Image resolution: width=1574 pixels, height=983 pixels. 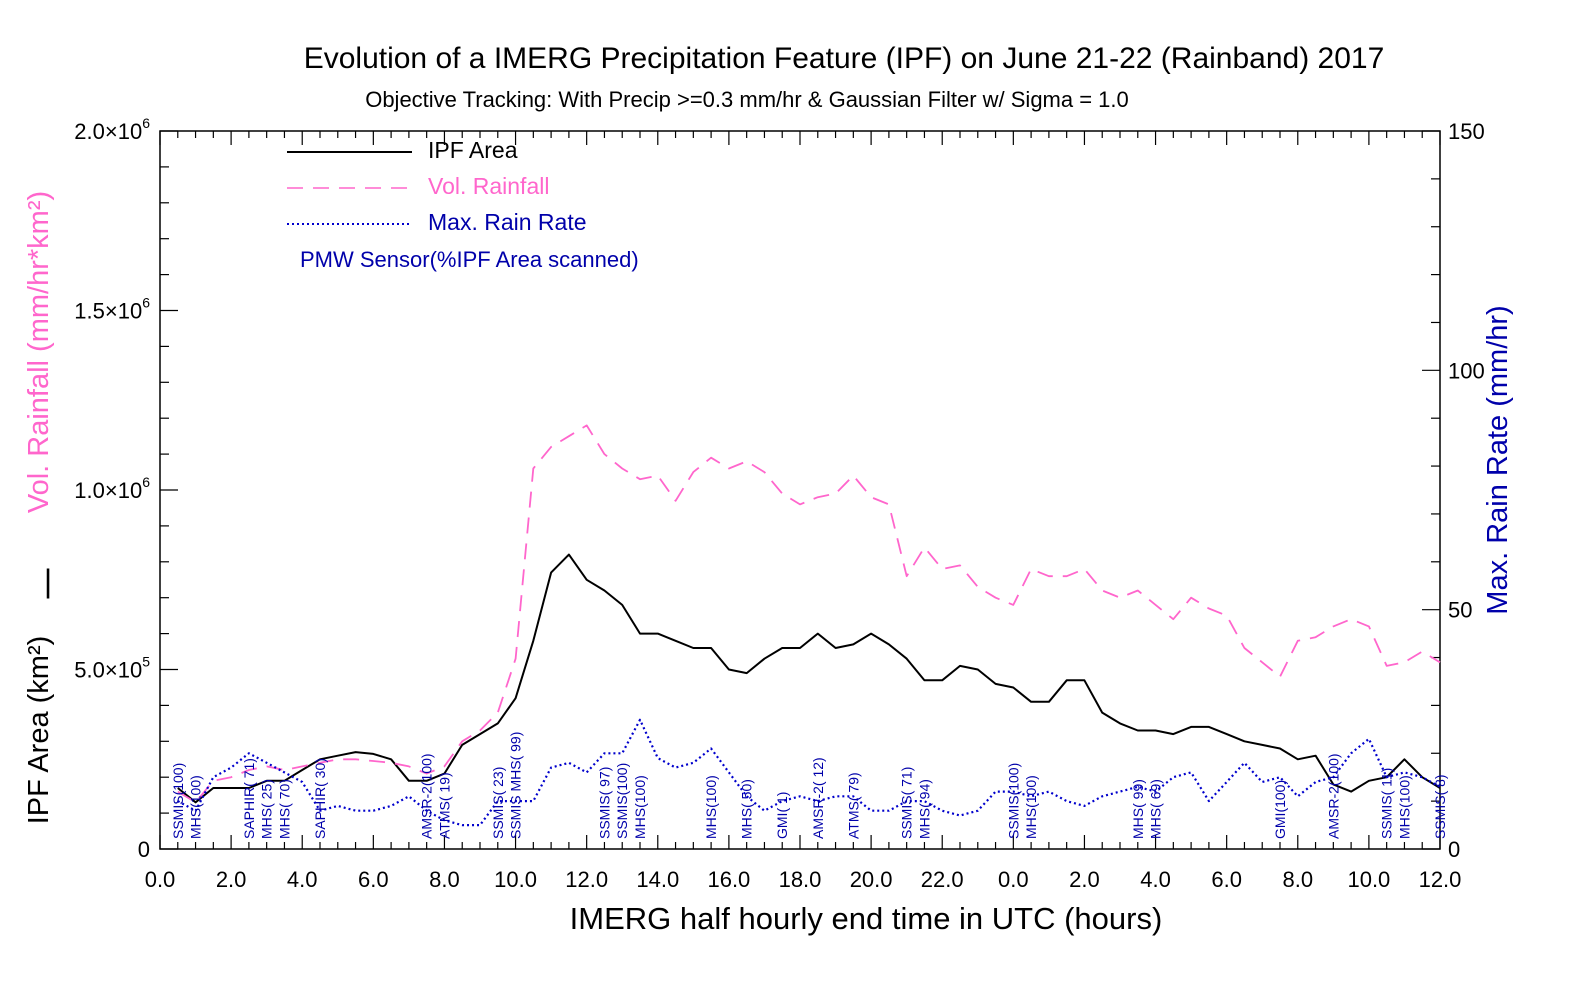 What do you see at coordinates (249, 798) in the screenshot?
I see `sensor-label: SAPHIR( 71)` at bounding box center [249, 798].